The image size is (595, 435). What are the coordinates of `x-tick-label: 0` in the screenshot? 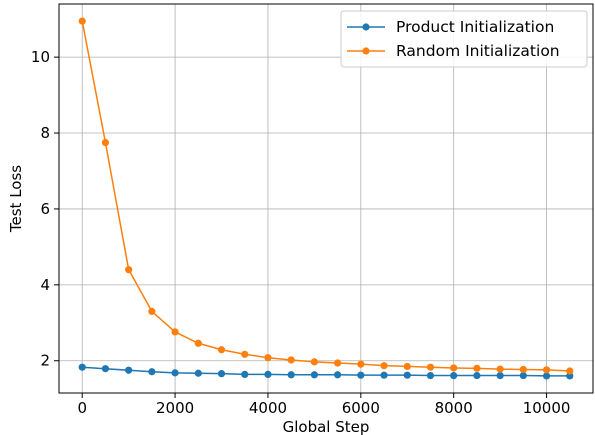 It's located at (82, 408).